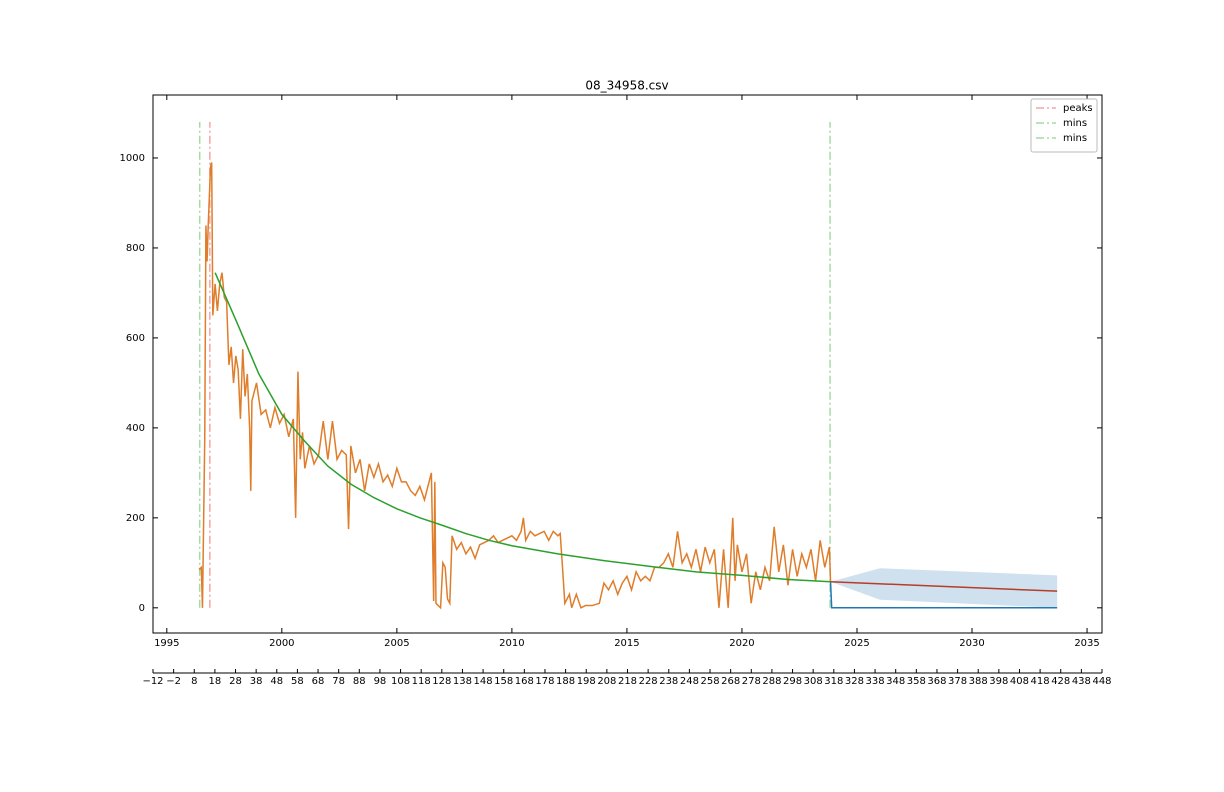  What do you see at coordinates (297, 681) in the screenshot?
I see `x2-tick-label: 58` at bounding box center [297, 681].